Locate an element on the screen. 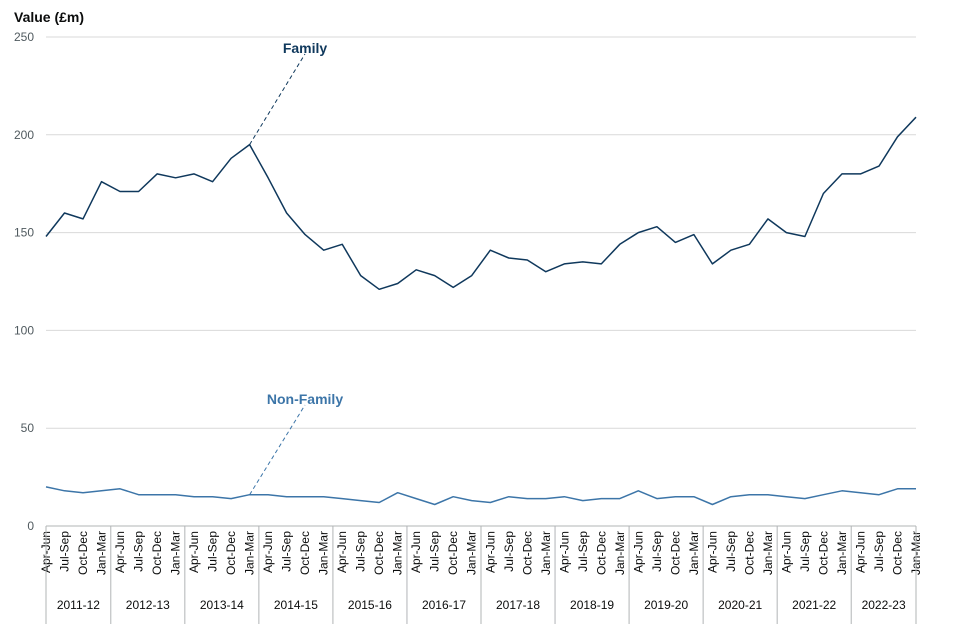 The height and width of the screenshot is (640, 960). year-label: 2012-13 is located at coordinates (148, 605).